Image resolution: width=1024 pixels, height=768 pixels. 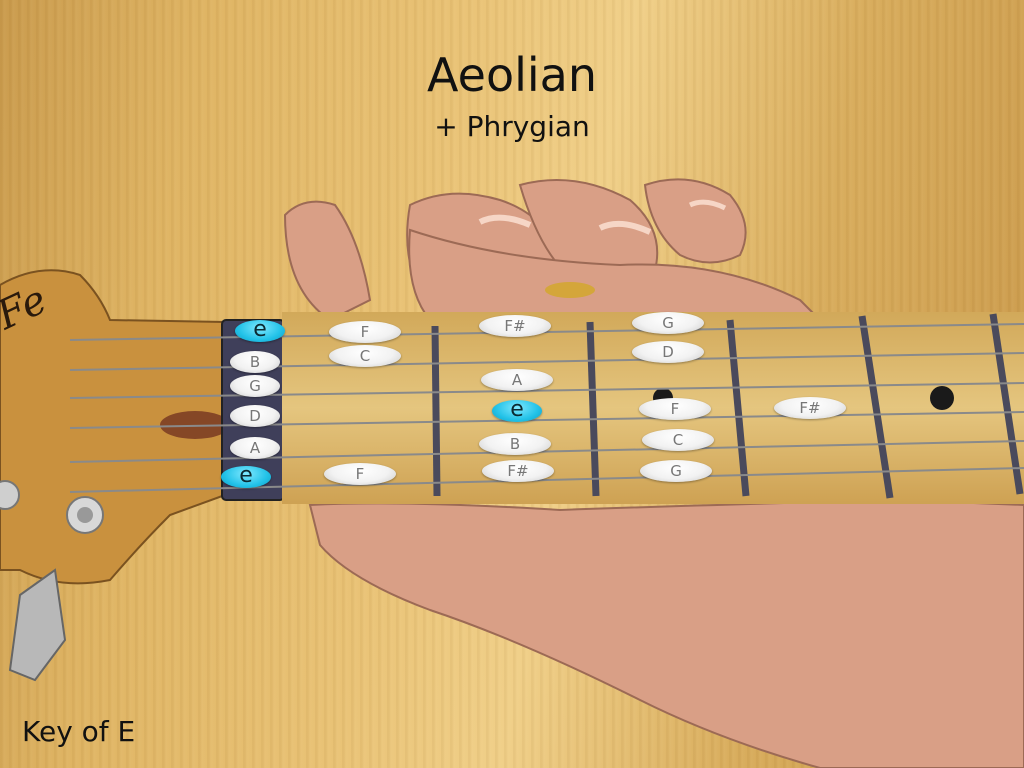 What do you see at coordinates (255, 416) in the screenshot?
I see `open-string-note-4: D` at bounding box center [255, 416].